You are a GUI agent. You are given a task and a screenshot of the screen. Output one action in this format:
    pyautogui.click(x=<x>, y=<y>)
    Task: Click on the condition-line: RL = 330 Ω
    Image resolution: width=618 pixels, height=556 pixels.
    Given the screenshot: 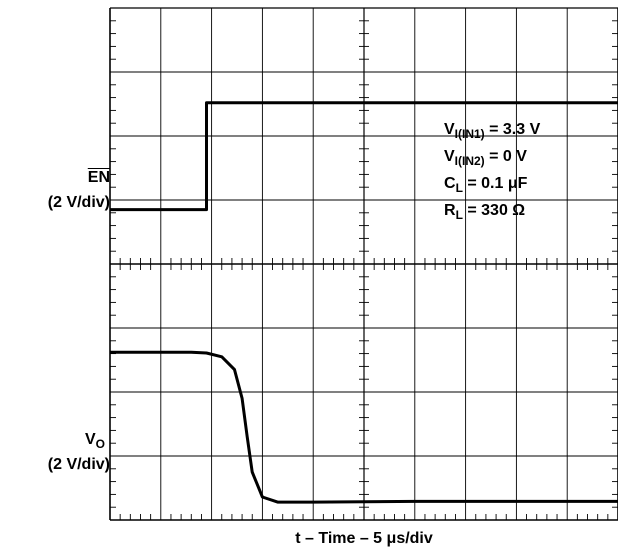 What is the action you would take?
    pyautogui.click(x=485, y=212)
    